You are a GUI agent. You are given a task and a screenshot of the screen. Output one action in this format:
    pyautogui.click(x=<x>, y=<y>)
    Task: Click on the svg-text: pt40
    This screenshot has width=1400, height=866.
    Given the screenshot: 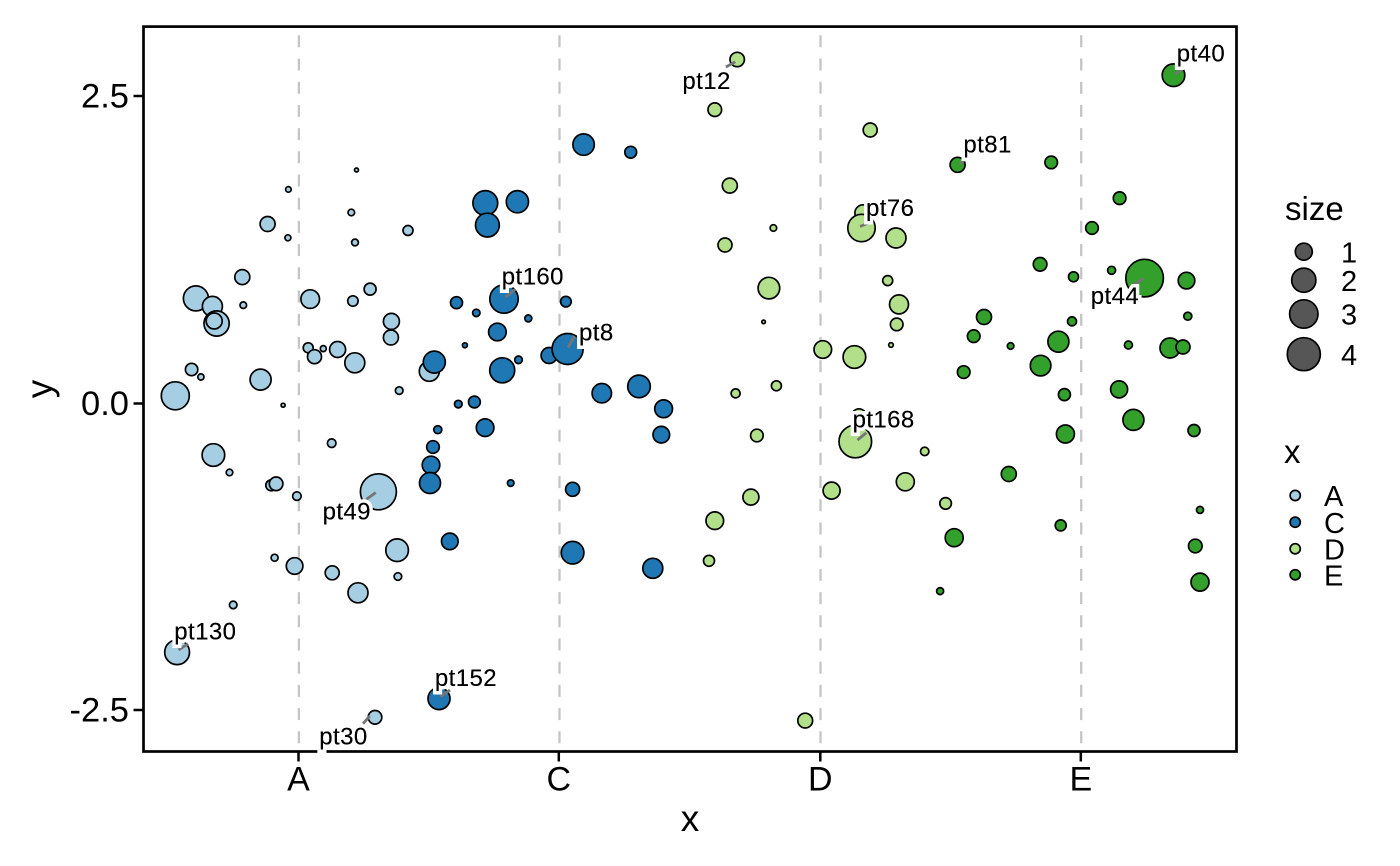 What is the action you would take?
    pyautogui.click(x=1201, y=54)
    